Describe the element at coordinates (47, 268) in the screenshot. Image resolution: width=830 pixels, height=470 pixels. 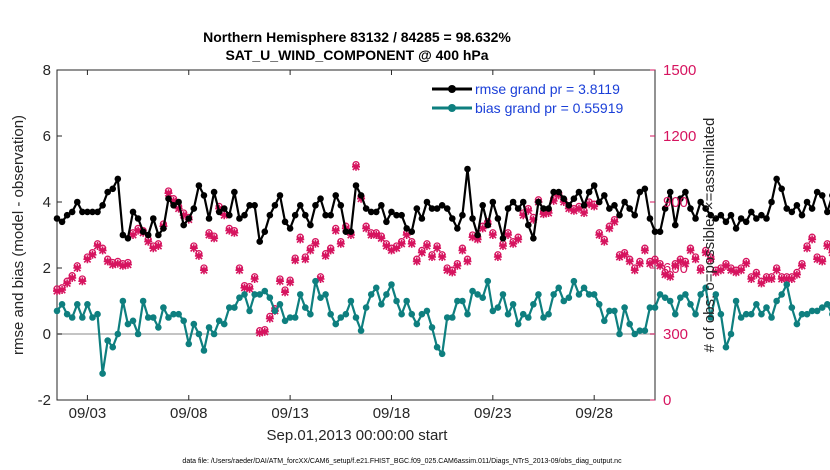
I see `y-tick-label-left: 2` at that location.